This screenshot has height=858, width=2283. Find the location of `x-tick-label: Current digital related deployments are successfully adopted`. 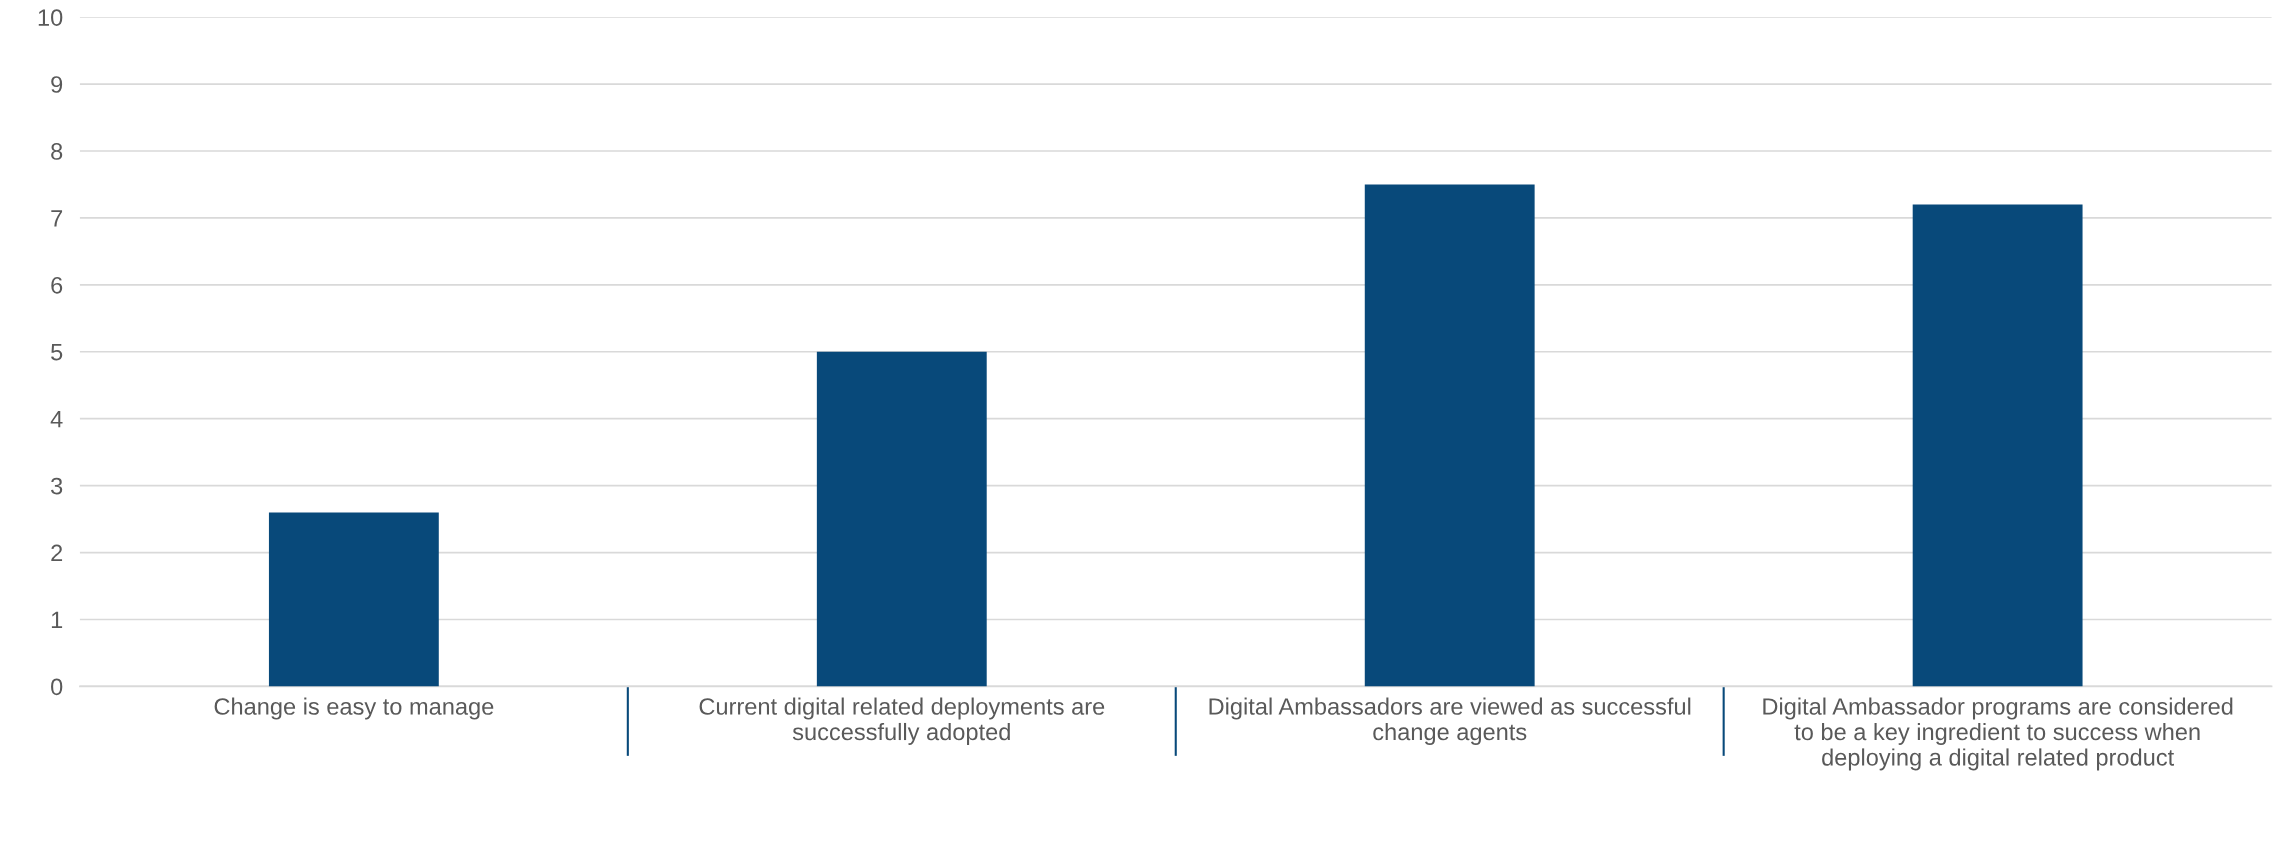

x-tick-label: Current digital related deployments are successfully adopted is located at coordinates (902, 721).